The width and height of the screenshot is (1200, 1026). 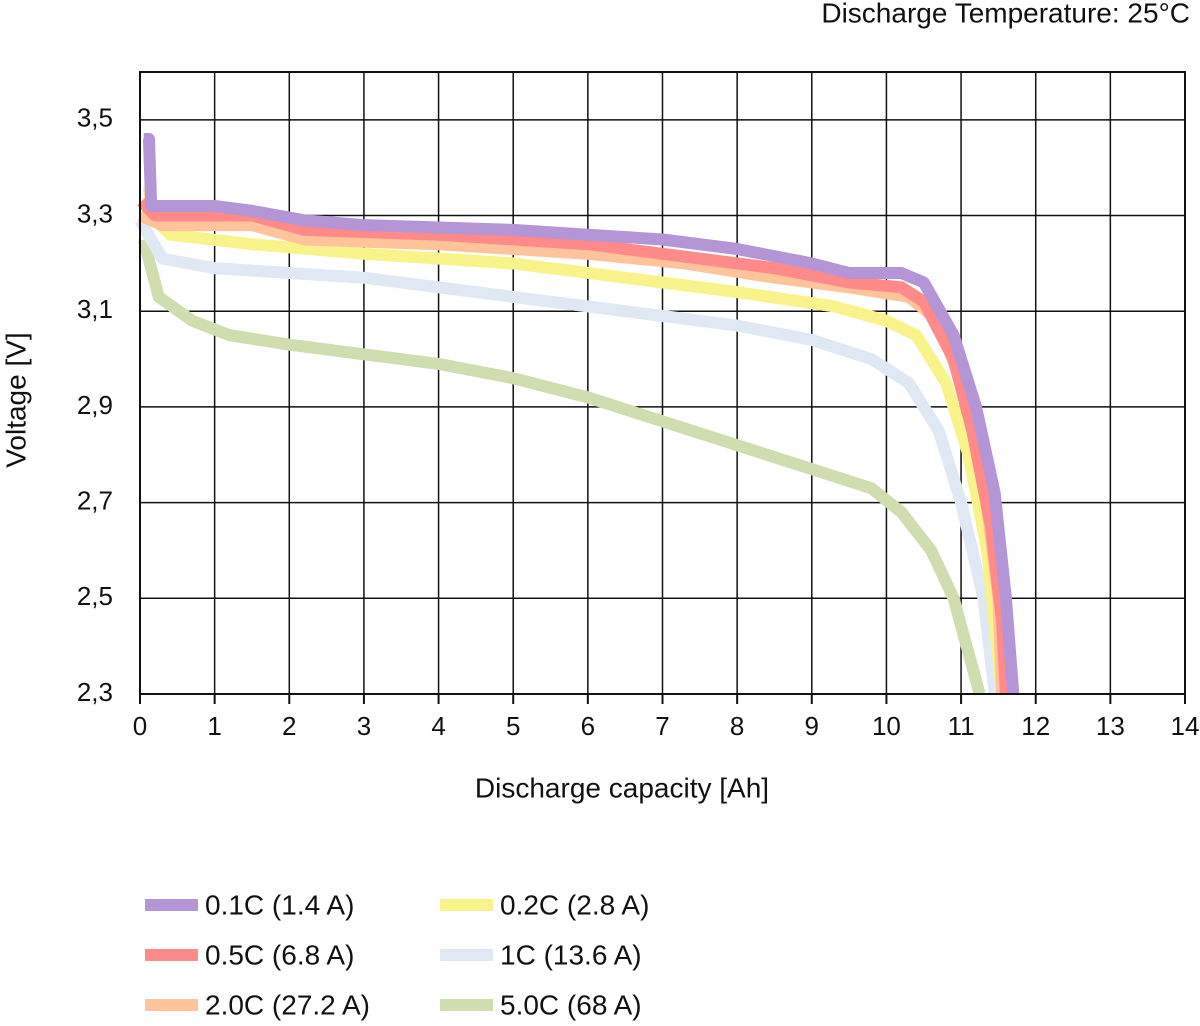 What do you see at coordinates (588, 726) in the screenshot?
I see `x-tick-label: 6` at bounding box center [588, 726].